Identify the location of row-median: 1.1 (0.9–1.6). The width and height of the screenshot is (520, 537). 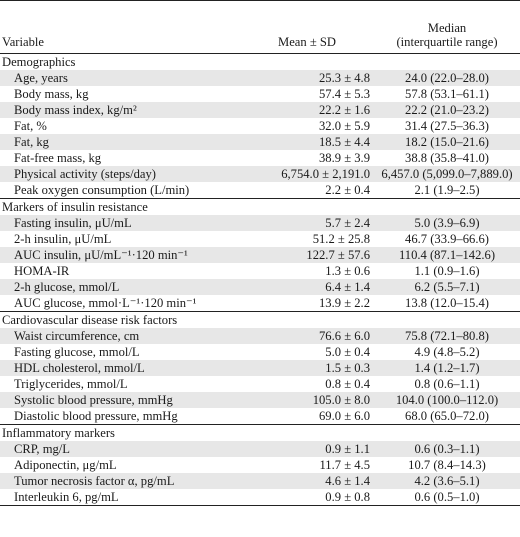
(447, 271).